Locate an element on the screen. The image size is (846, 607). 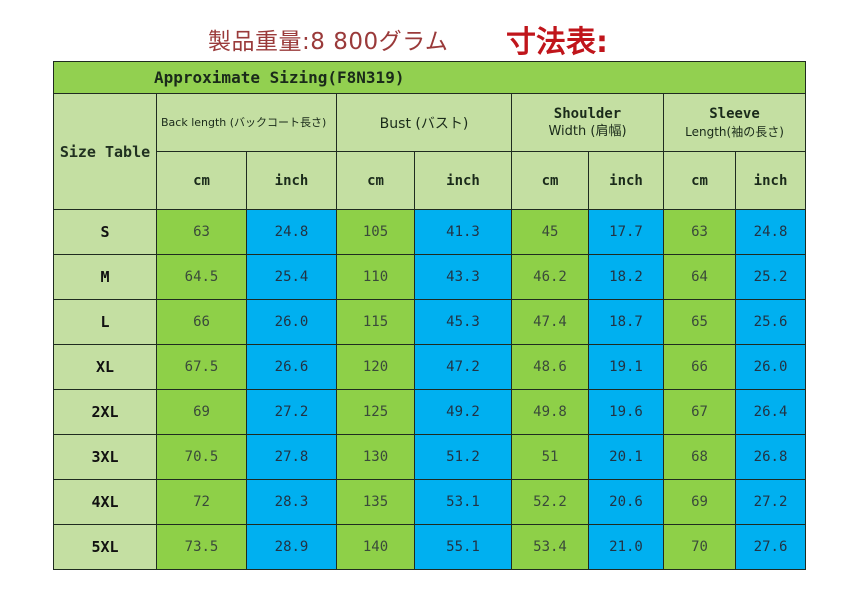
bust-inch-cell: 49.2 is located at coordinates (463, 412).